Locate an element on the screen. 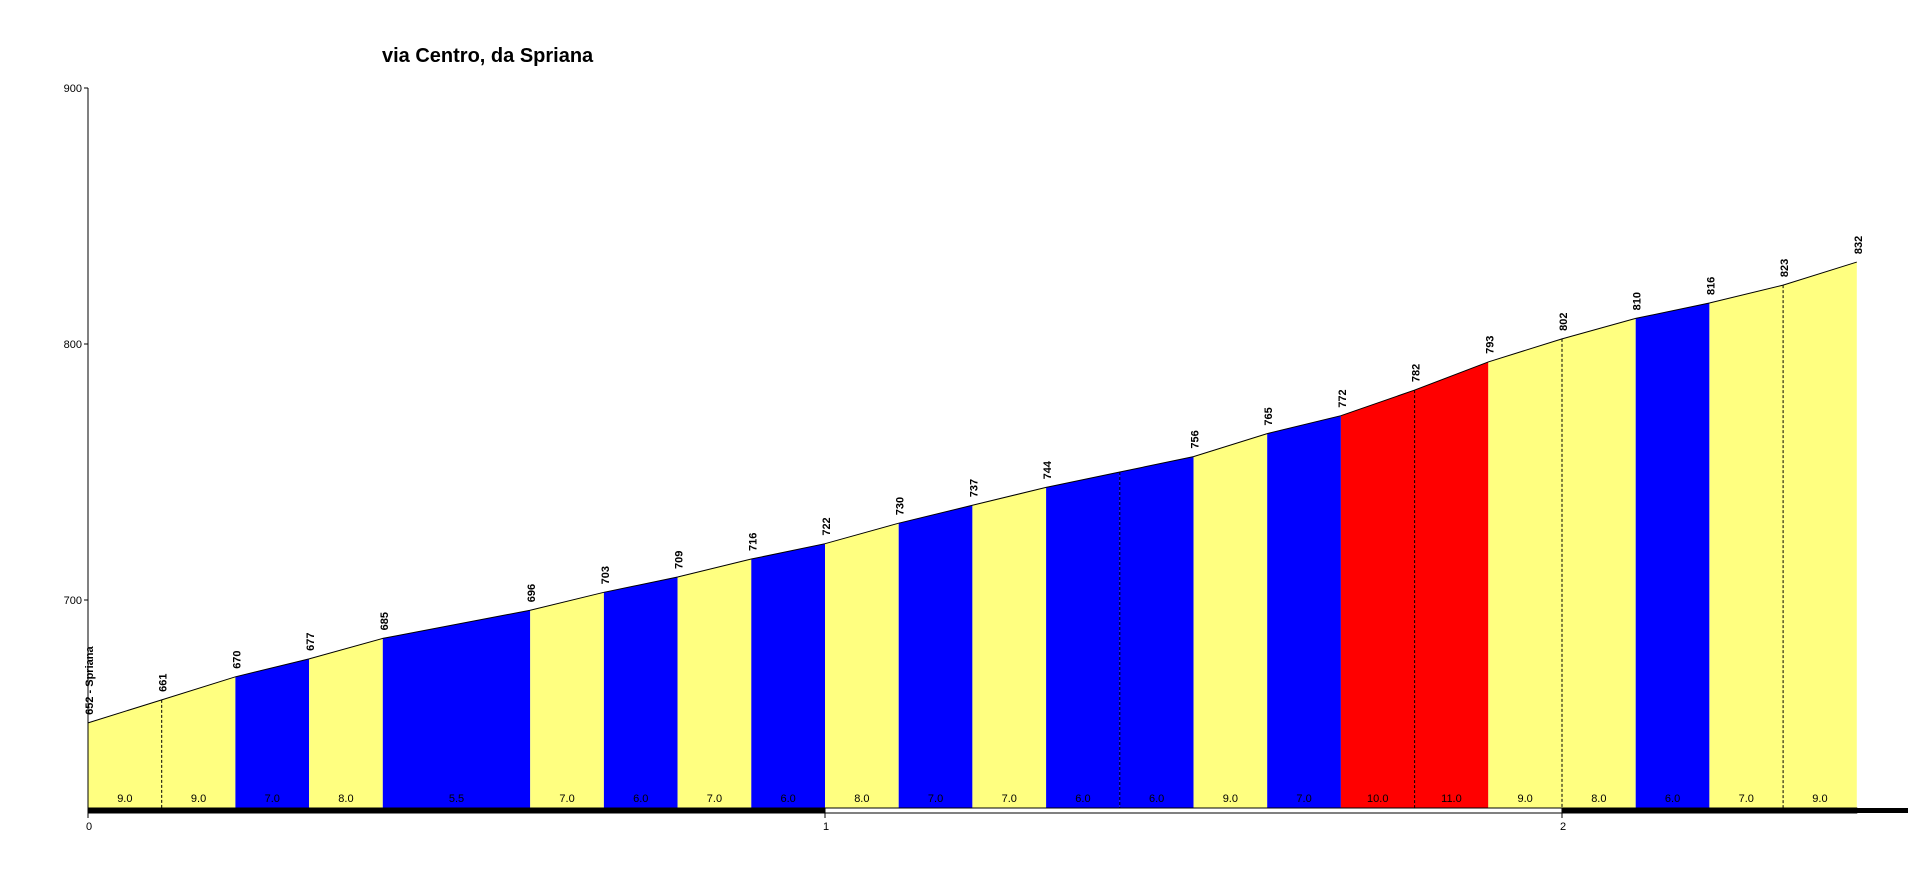 Image resolution: width=1908 pixels, height=873 pixels. x-tick-label: 1 is located at coordinates (826, 827).